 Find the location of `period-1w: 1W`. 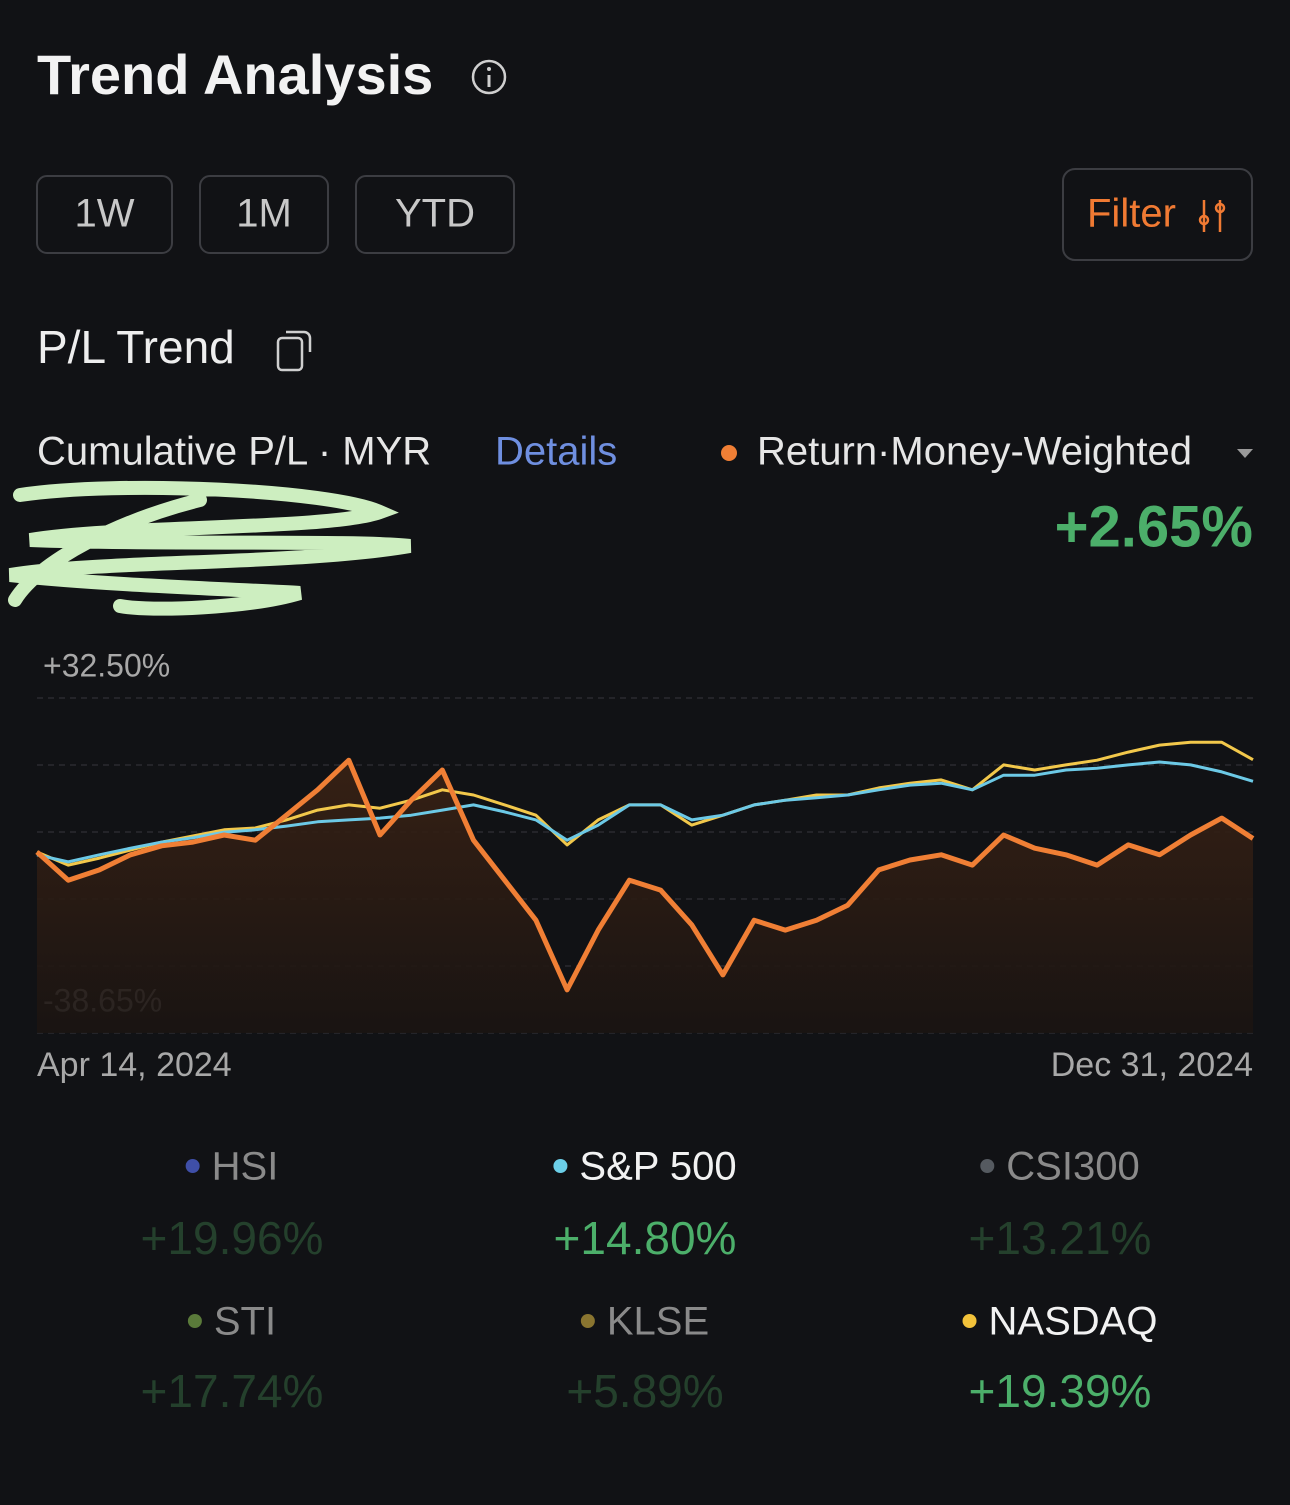

period-1w: 1W is located at coordinates (104, 214).